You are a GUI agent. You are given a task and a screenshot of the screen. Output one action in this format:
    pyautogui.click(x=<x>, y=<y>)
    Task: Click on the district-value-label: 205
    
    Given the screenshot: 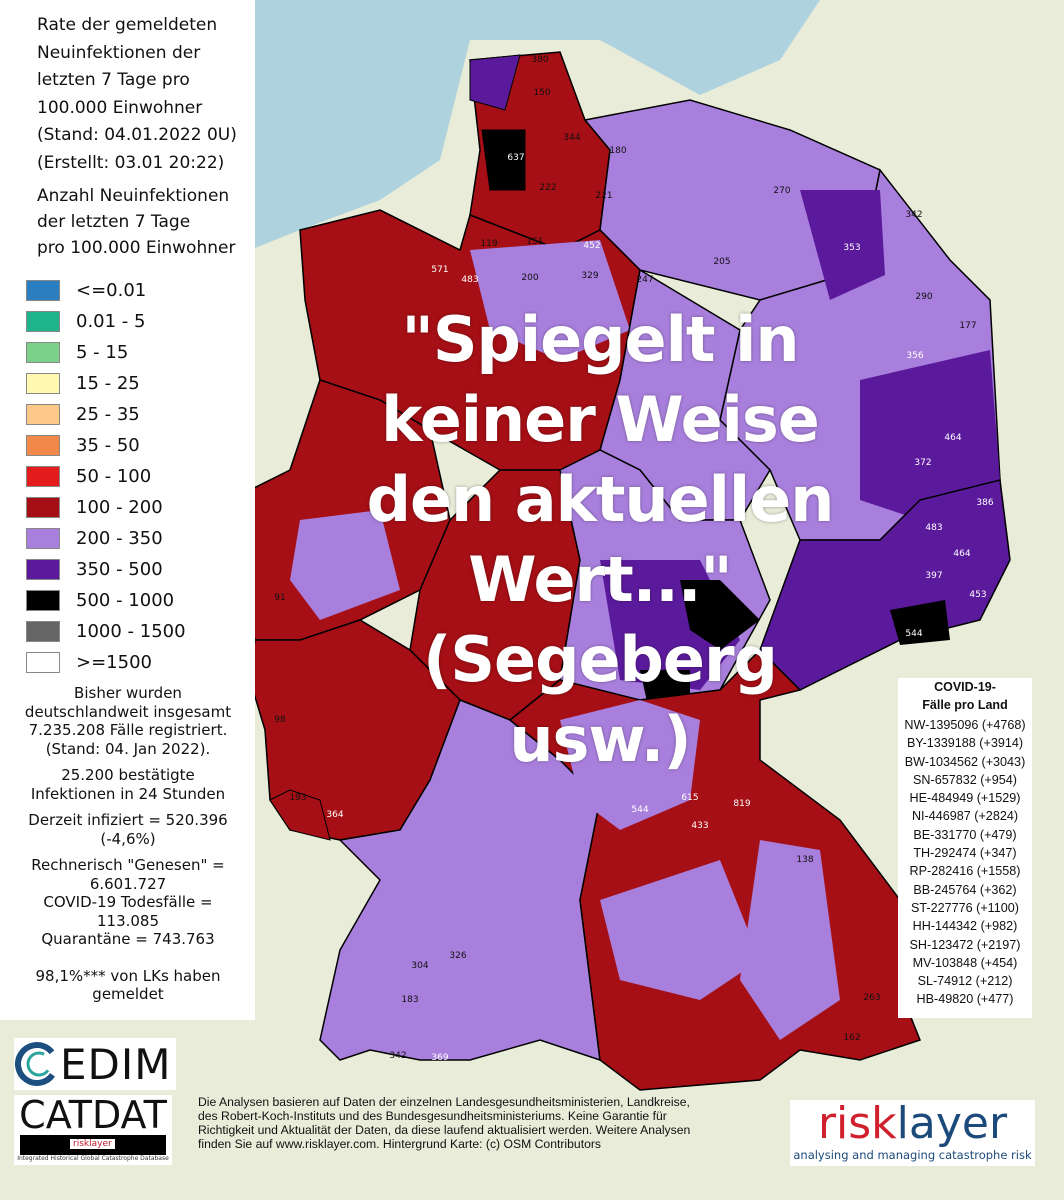 What is the action you would take?
    pyautogui.click(x=721, y=262)
    